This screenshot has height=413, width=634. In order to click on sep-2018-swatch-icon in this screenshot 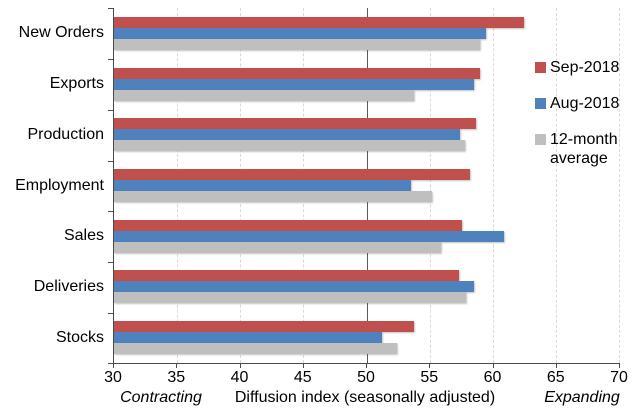, I will do `click(540, 67)`.